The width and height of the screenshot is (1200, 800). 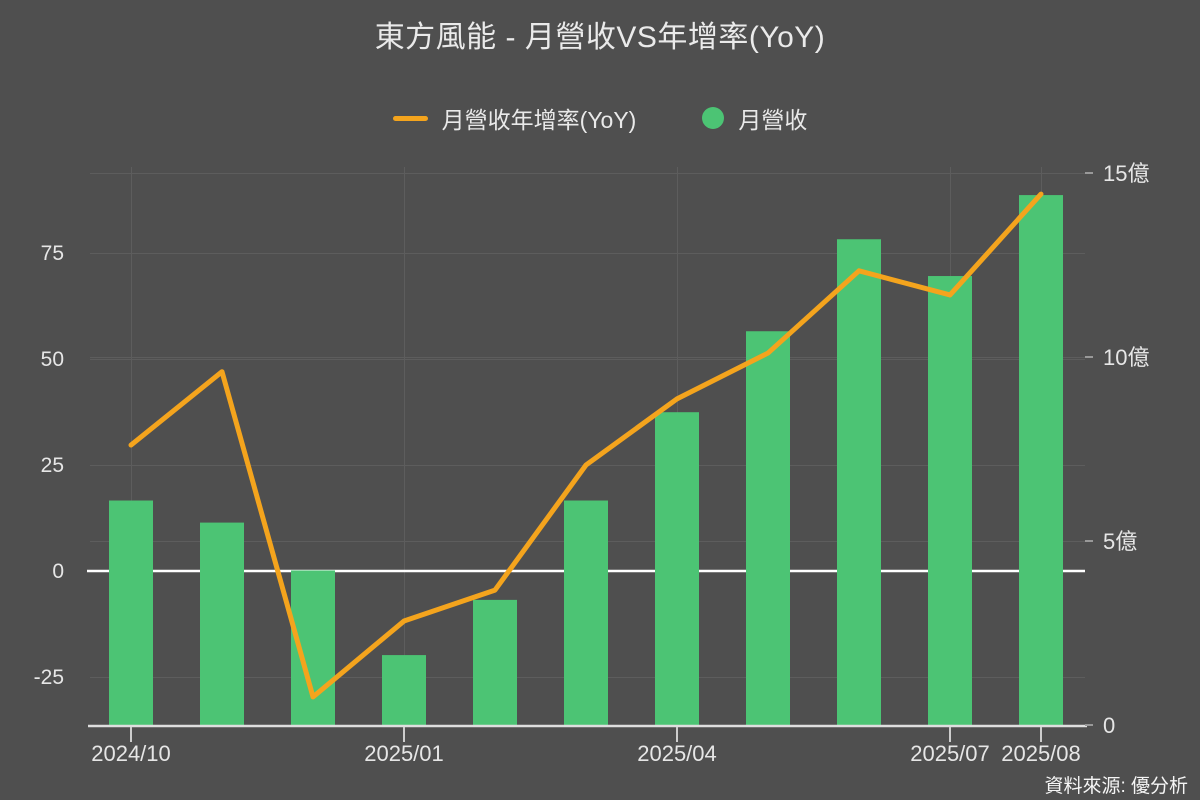 I want to click on line-series-marker-icon, so click(x=410, y=118).